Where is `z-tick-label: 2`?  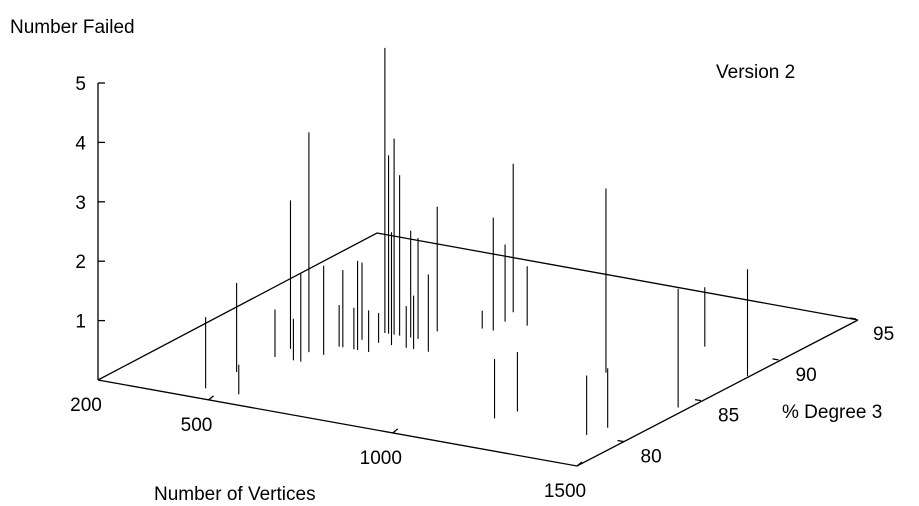 z-tick-label: 2 is located at coordinates (80, 262).